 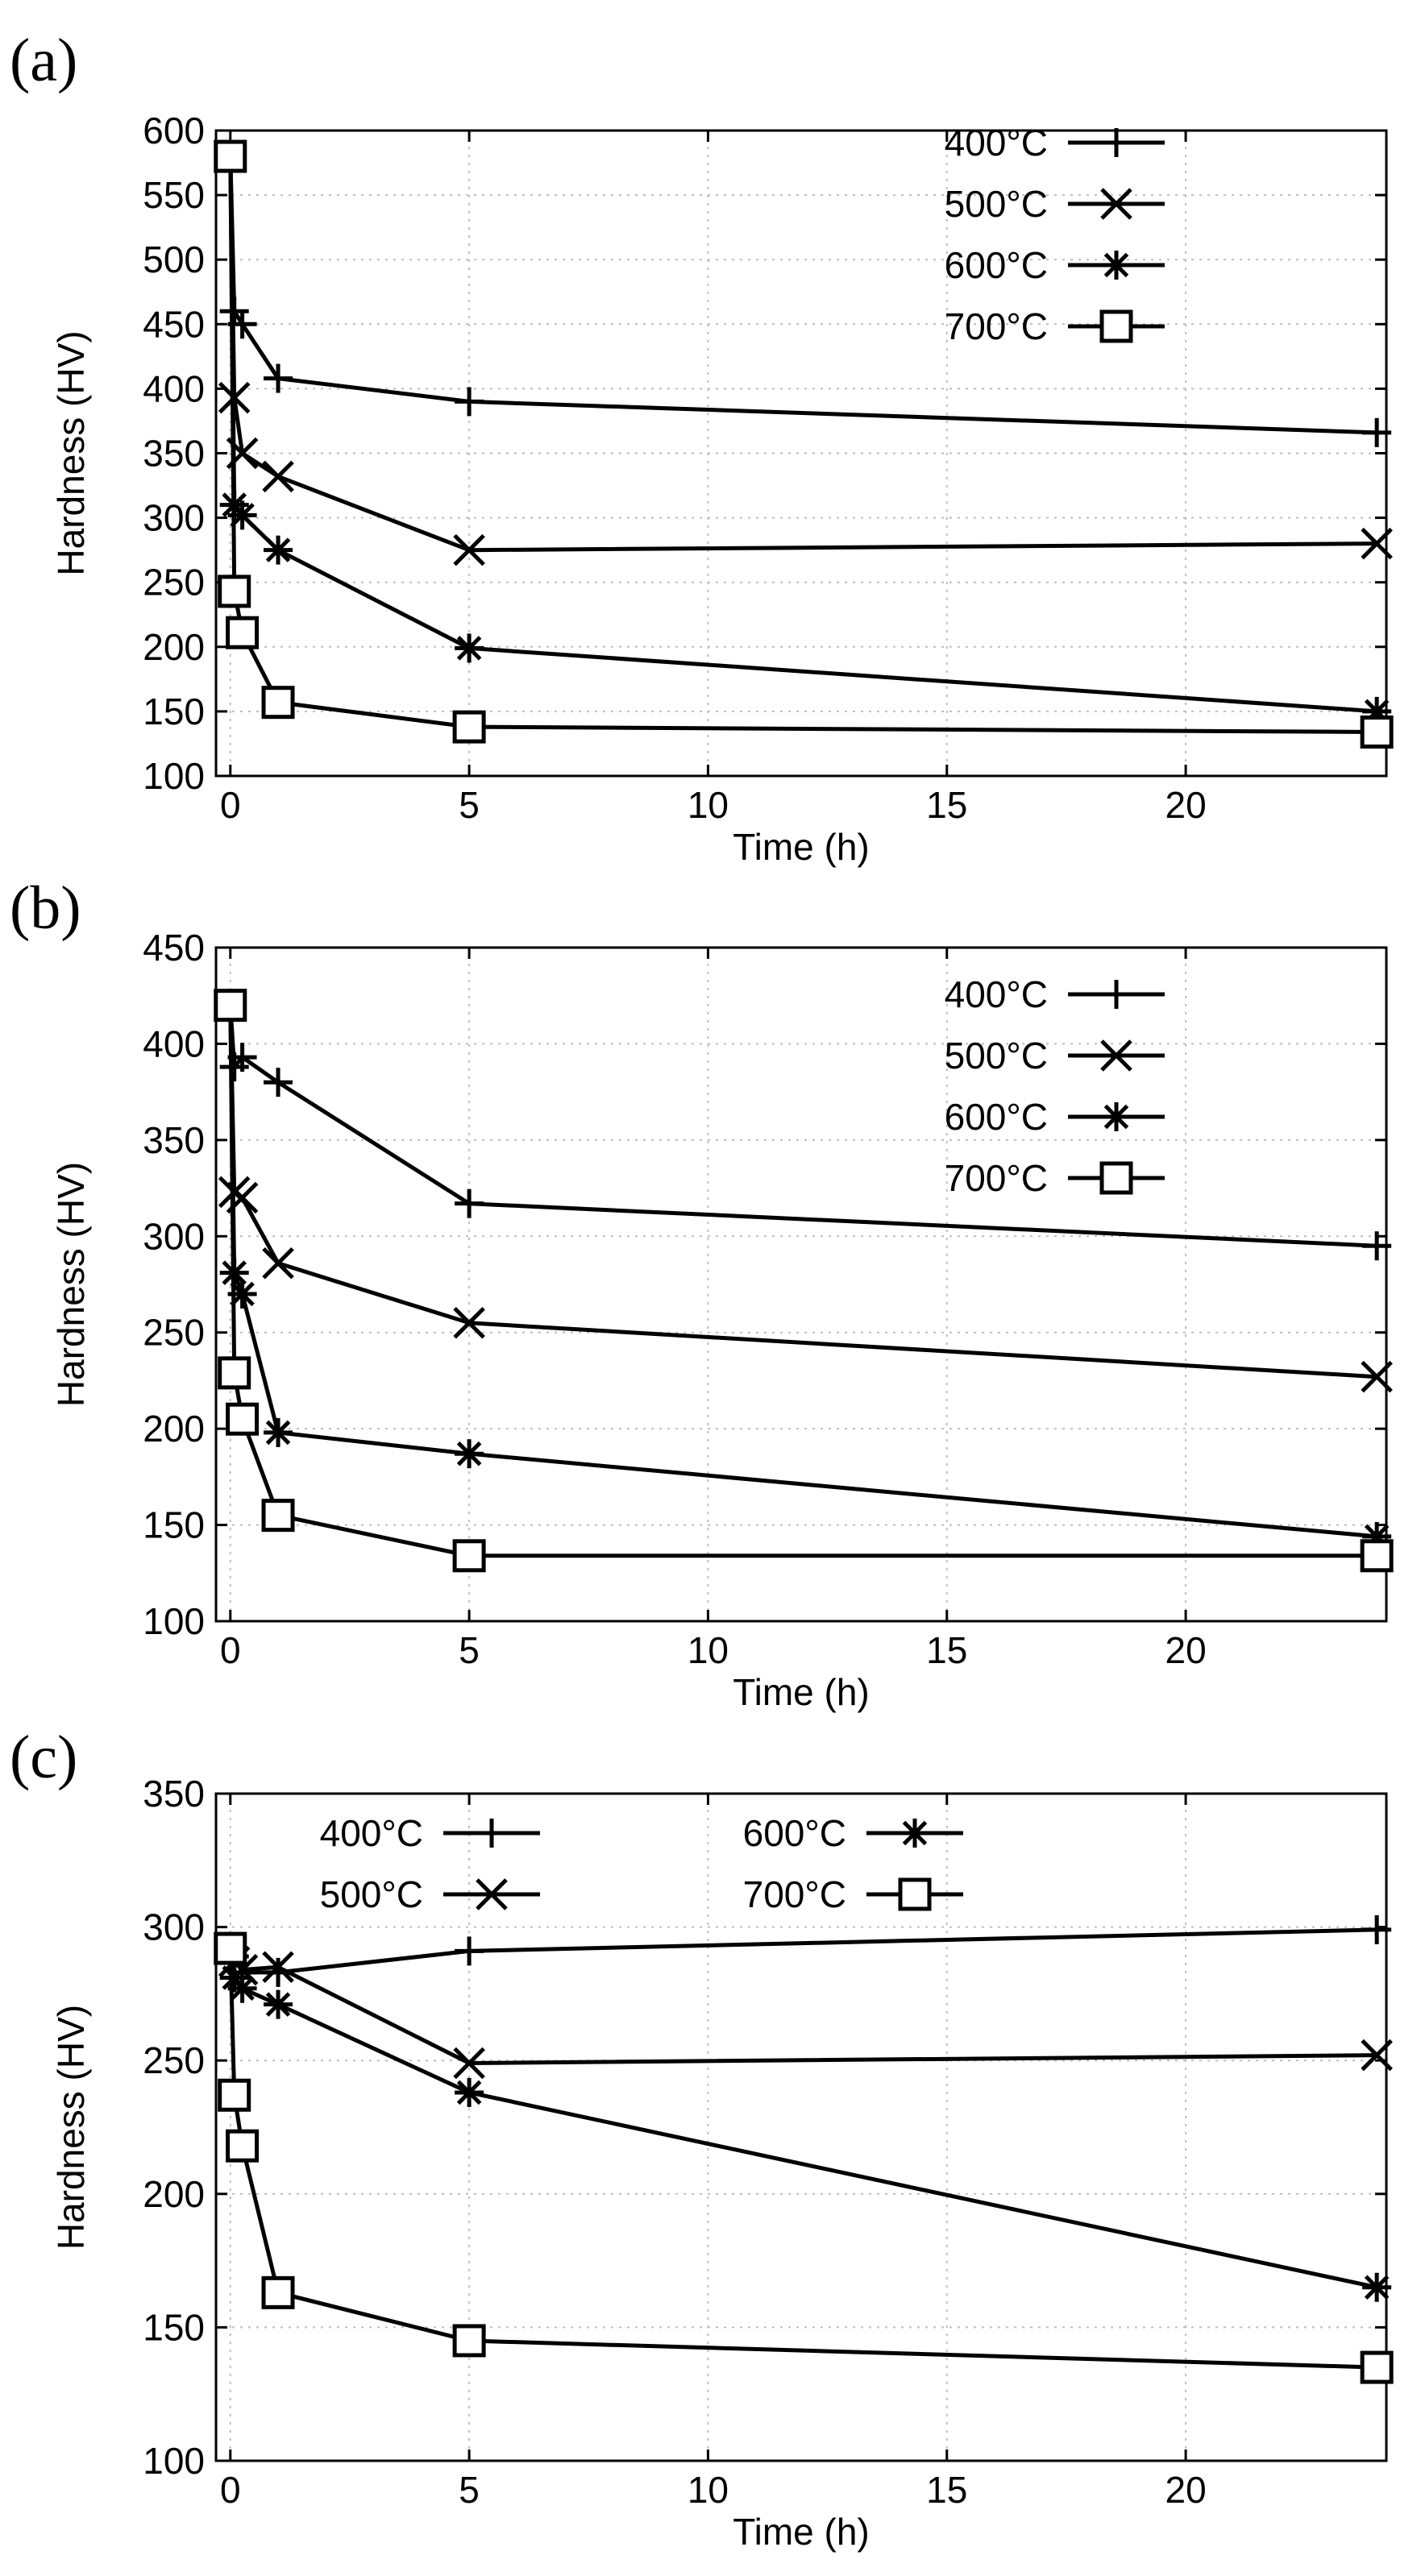 I want to click on y-tick-label: 450, so click(x=174, y=948).